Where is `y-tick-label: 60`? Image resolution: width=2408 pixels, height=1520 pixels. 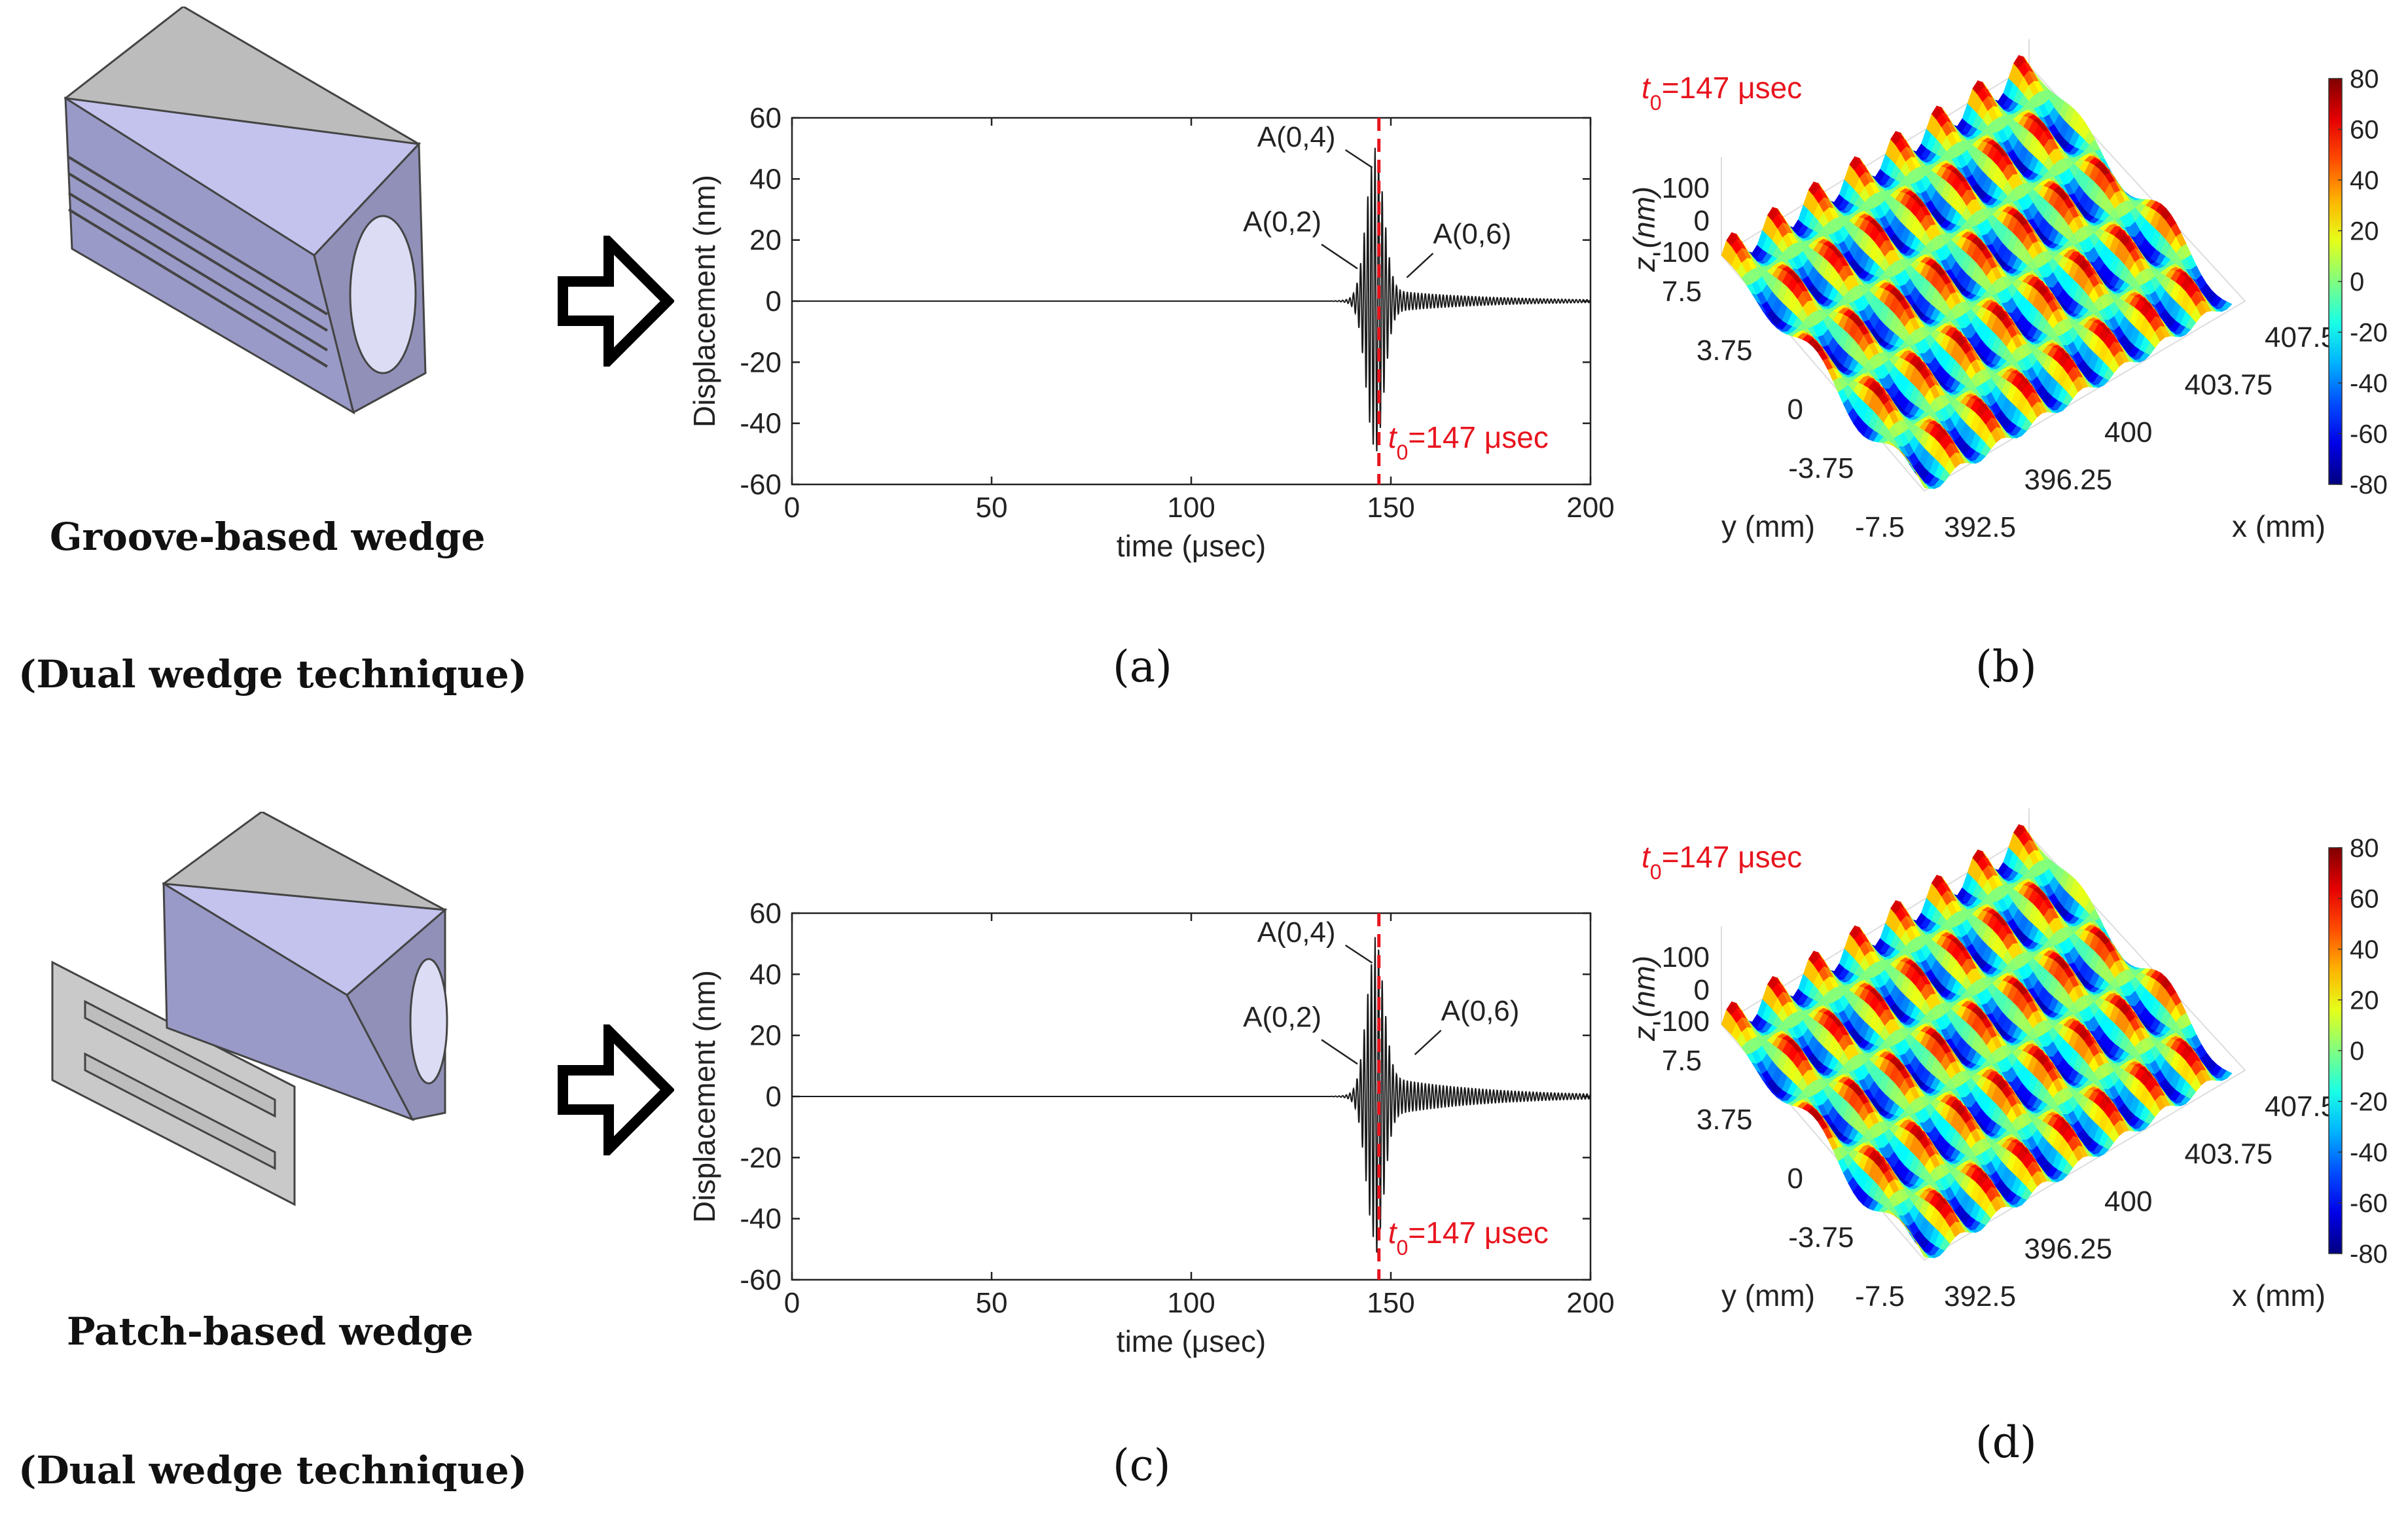
y-tick-label: 60 is located at coordinates (765, 915).